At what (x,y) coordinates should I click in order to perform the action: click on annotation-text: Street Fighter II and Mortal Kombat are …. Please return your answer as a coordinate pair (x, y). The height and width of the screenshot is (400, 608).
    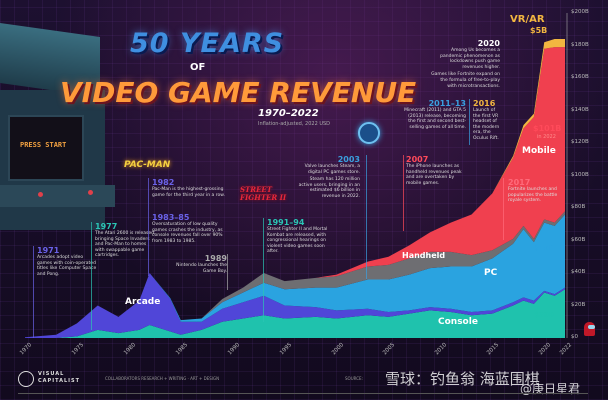
    Looking at the image, I should click on (297, 241).